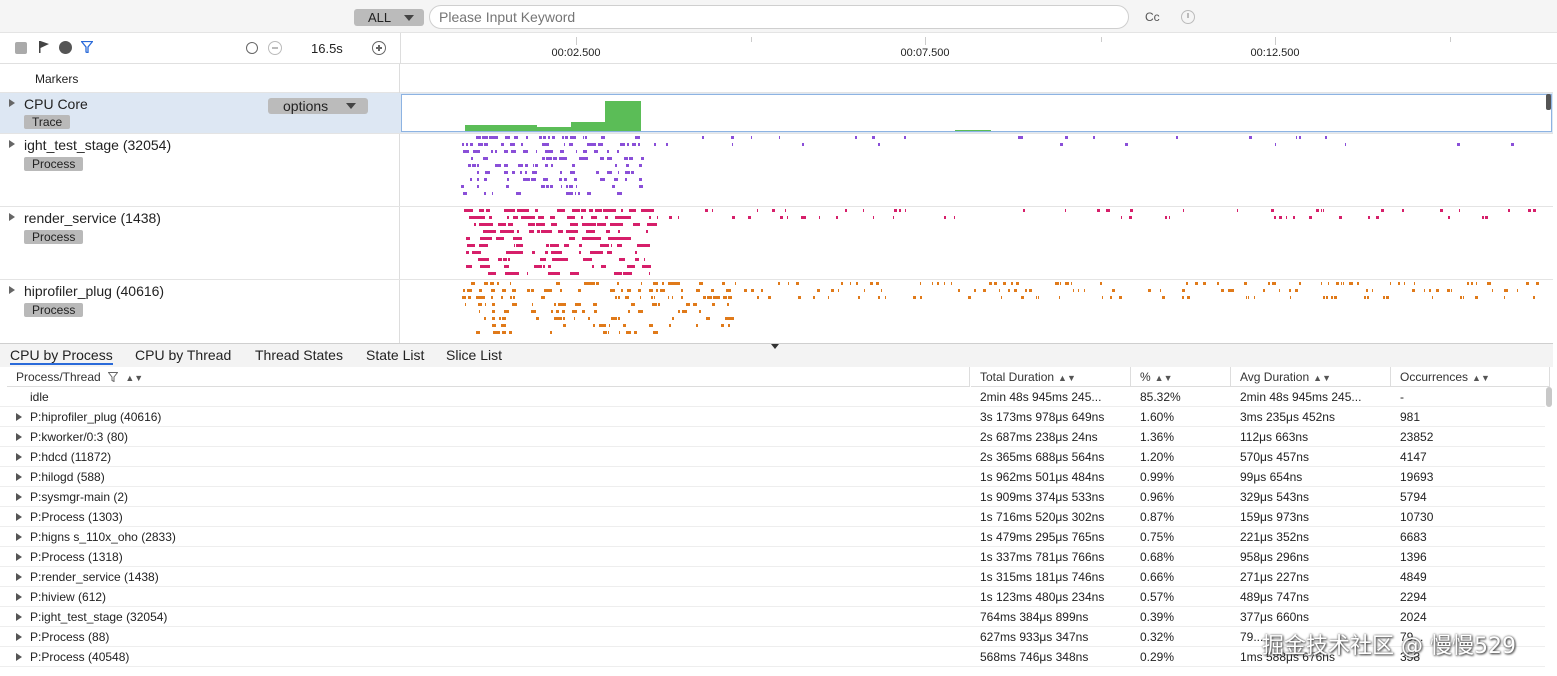 The image size is (1557, 676). I want to click on process-track: ight_test_stage (32054) Process, so click(776, 170).